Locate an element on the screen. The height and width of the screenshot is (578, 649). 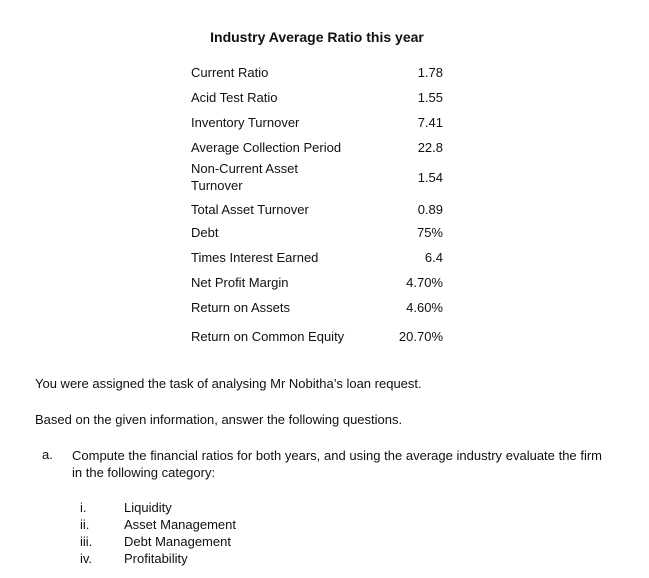
item-marker: i. is located at coordinates (83, 507).